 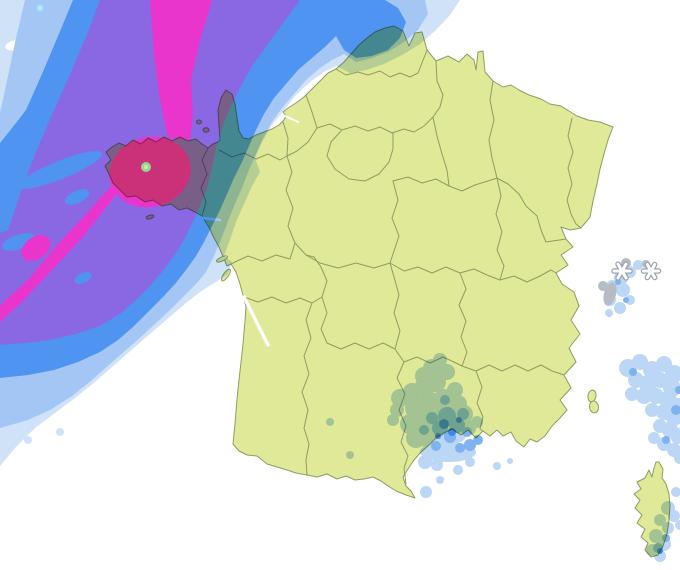 I want to click on cyan-glints, so click(x=94, y=88).